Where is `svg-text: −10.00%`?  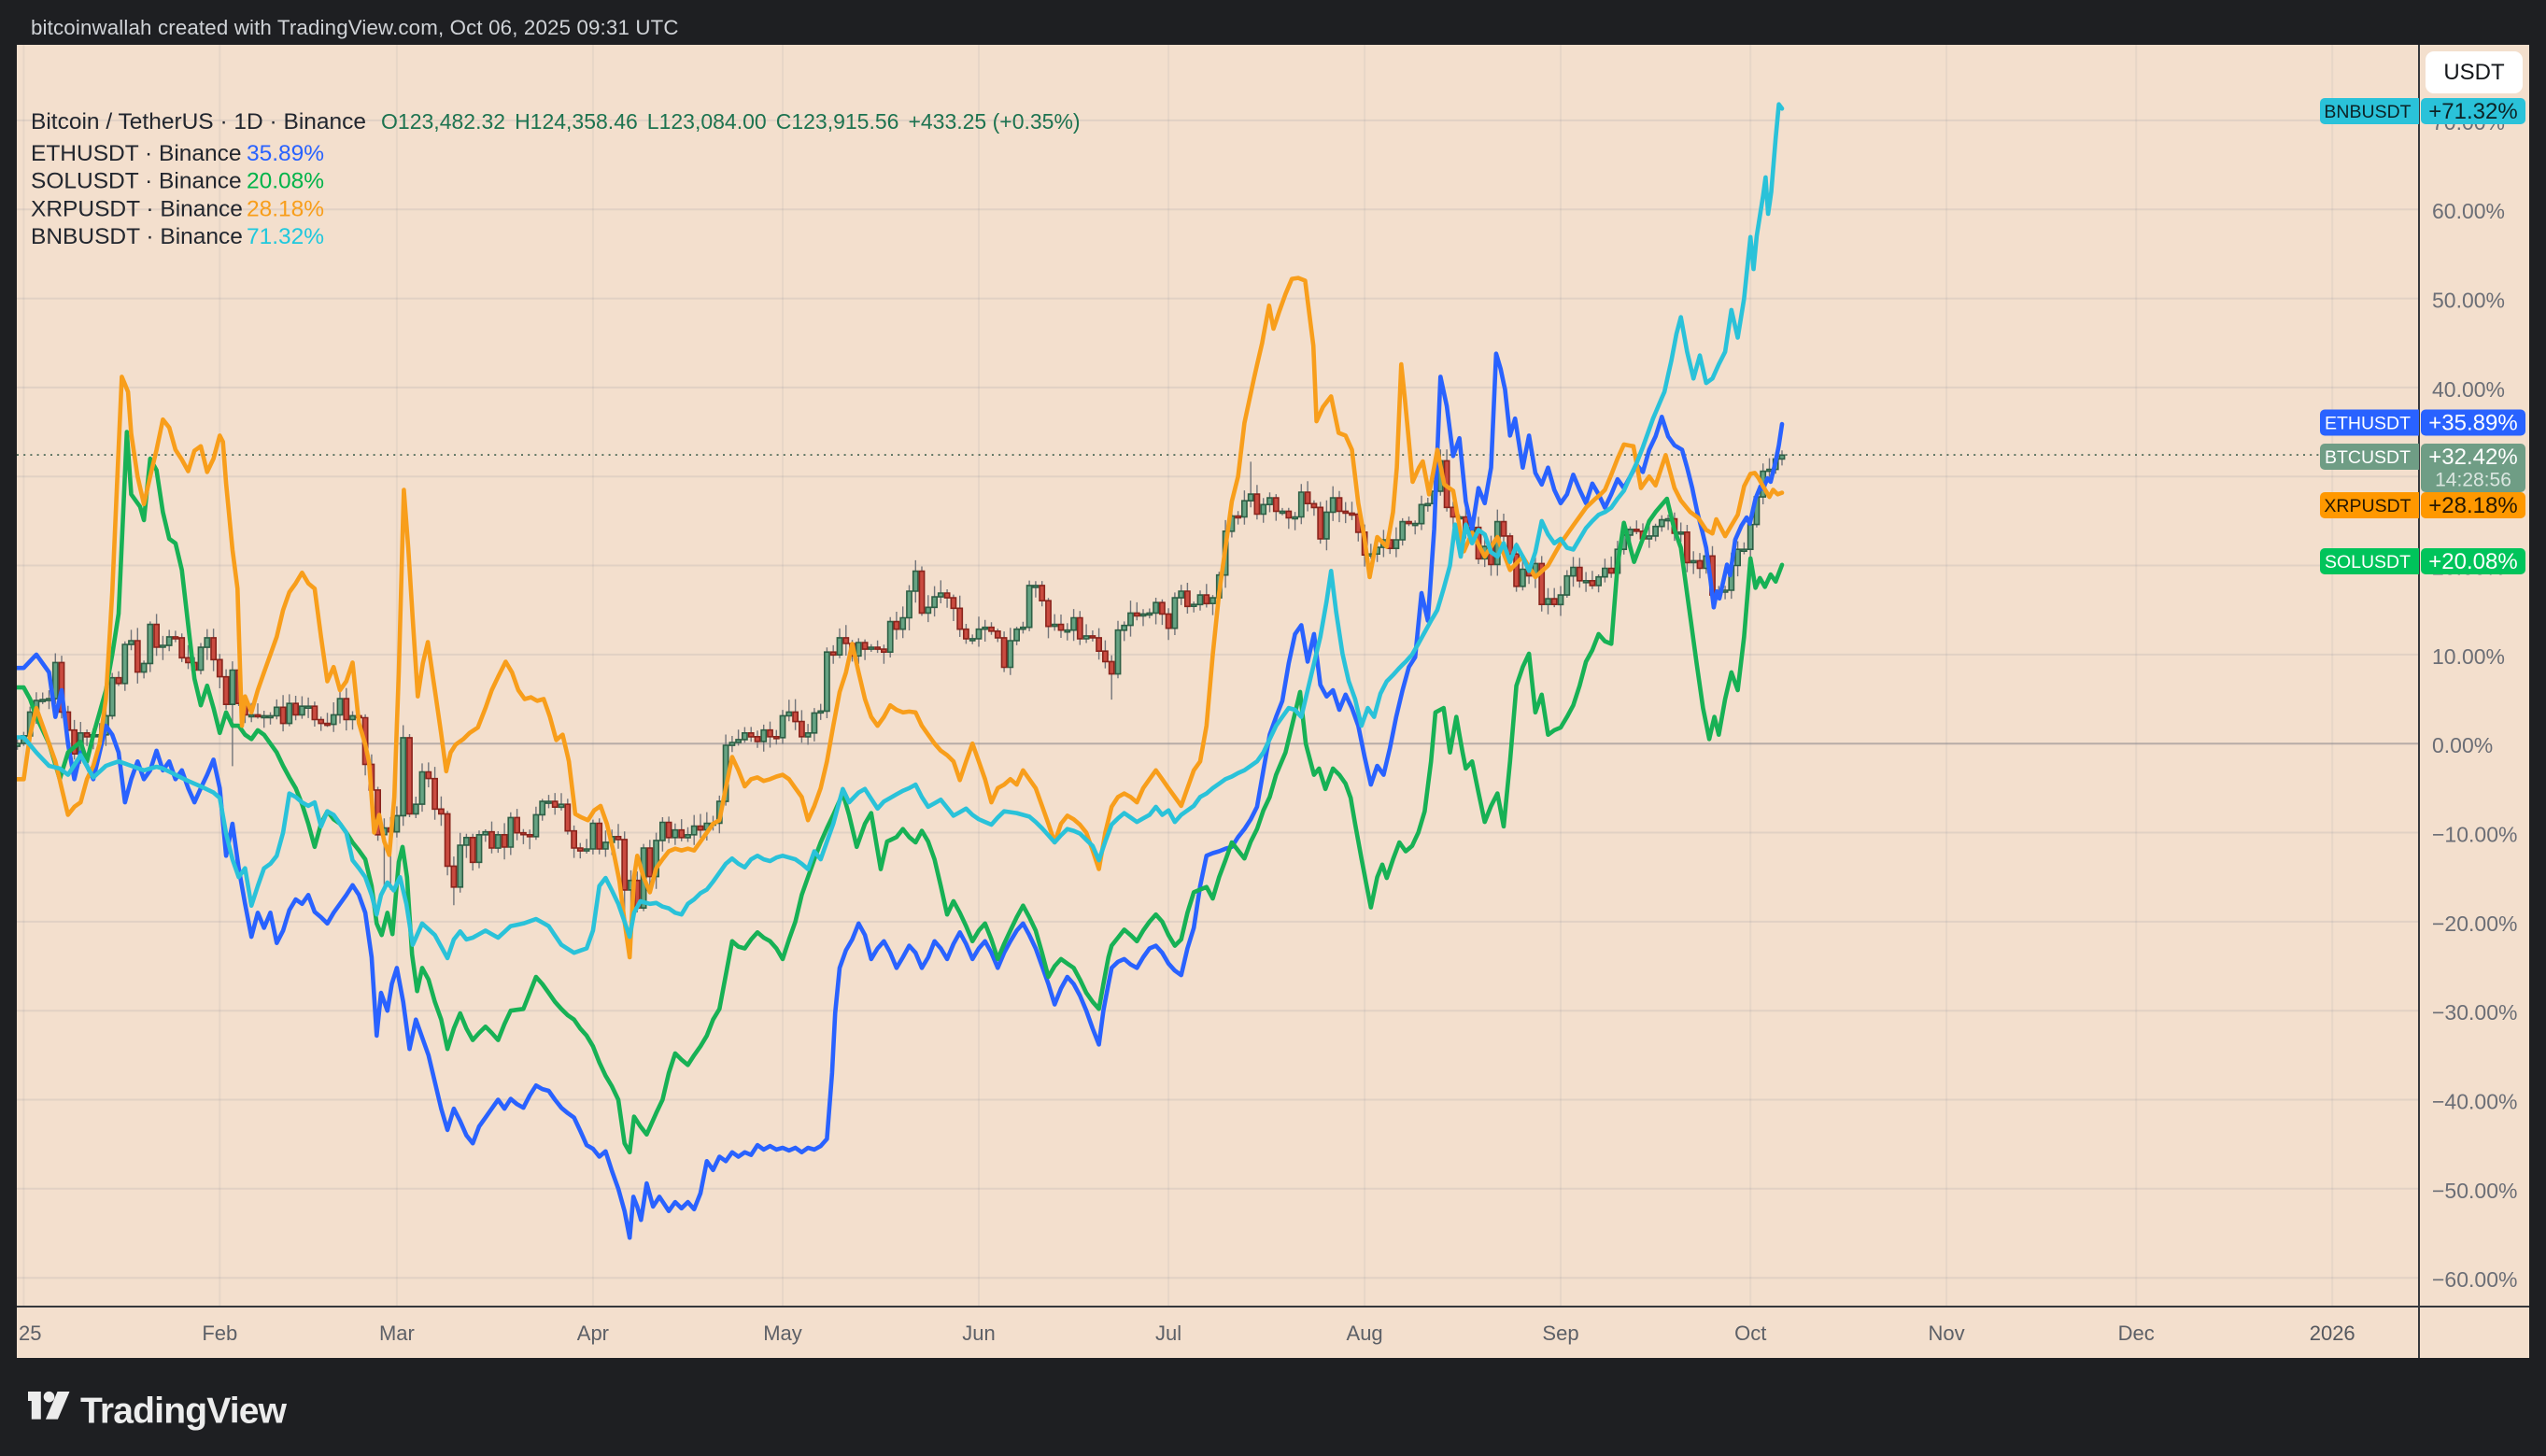
svg-text: −10.00% is located at coordinates (2474, 835).